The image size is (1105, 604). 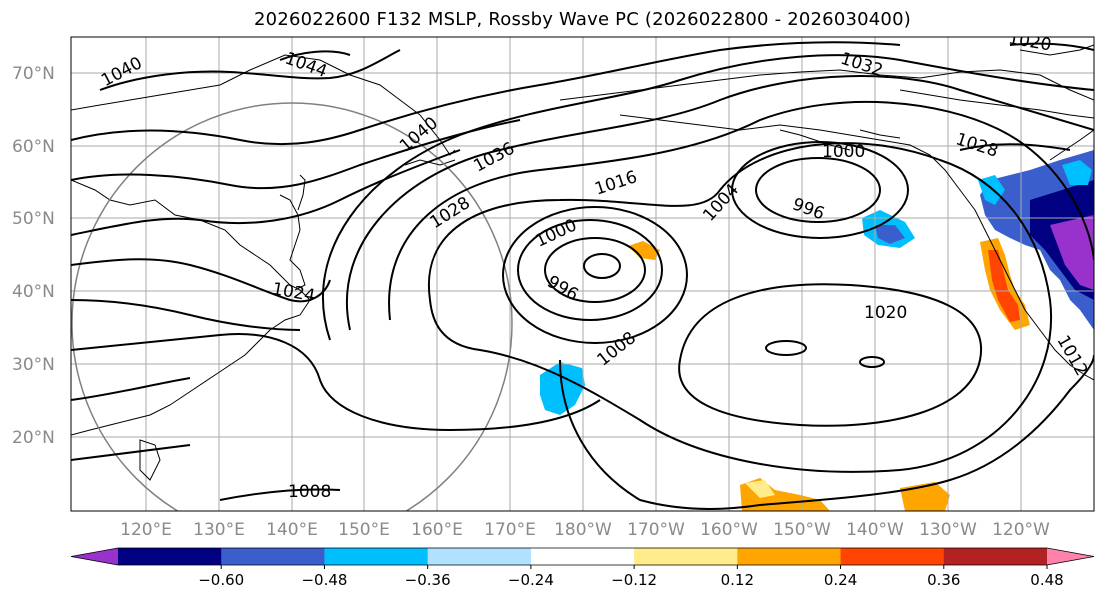 I want to click on lon-label: 160°E, so click(x=437, y=530).